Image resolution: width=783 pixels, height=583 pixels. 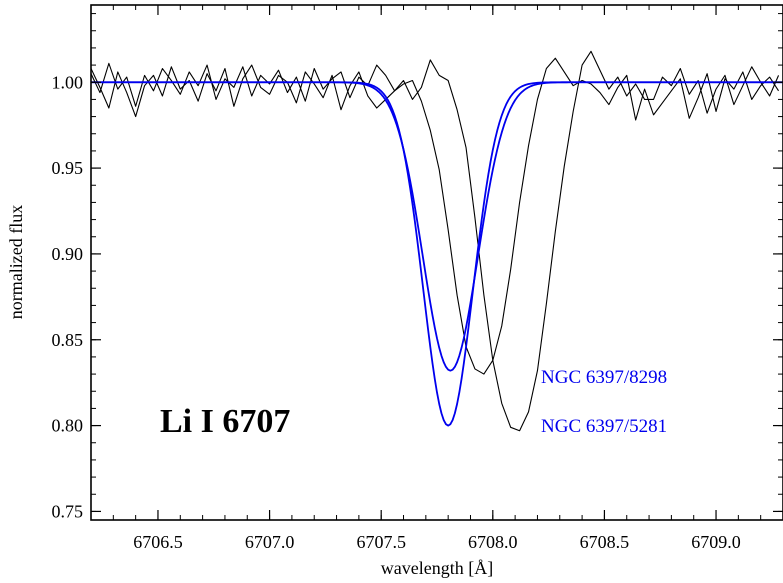 I want to click on x-tick-label: 6709.0, so click(x=716, y=542).